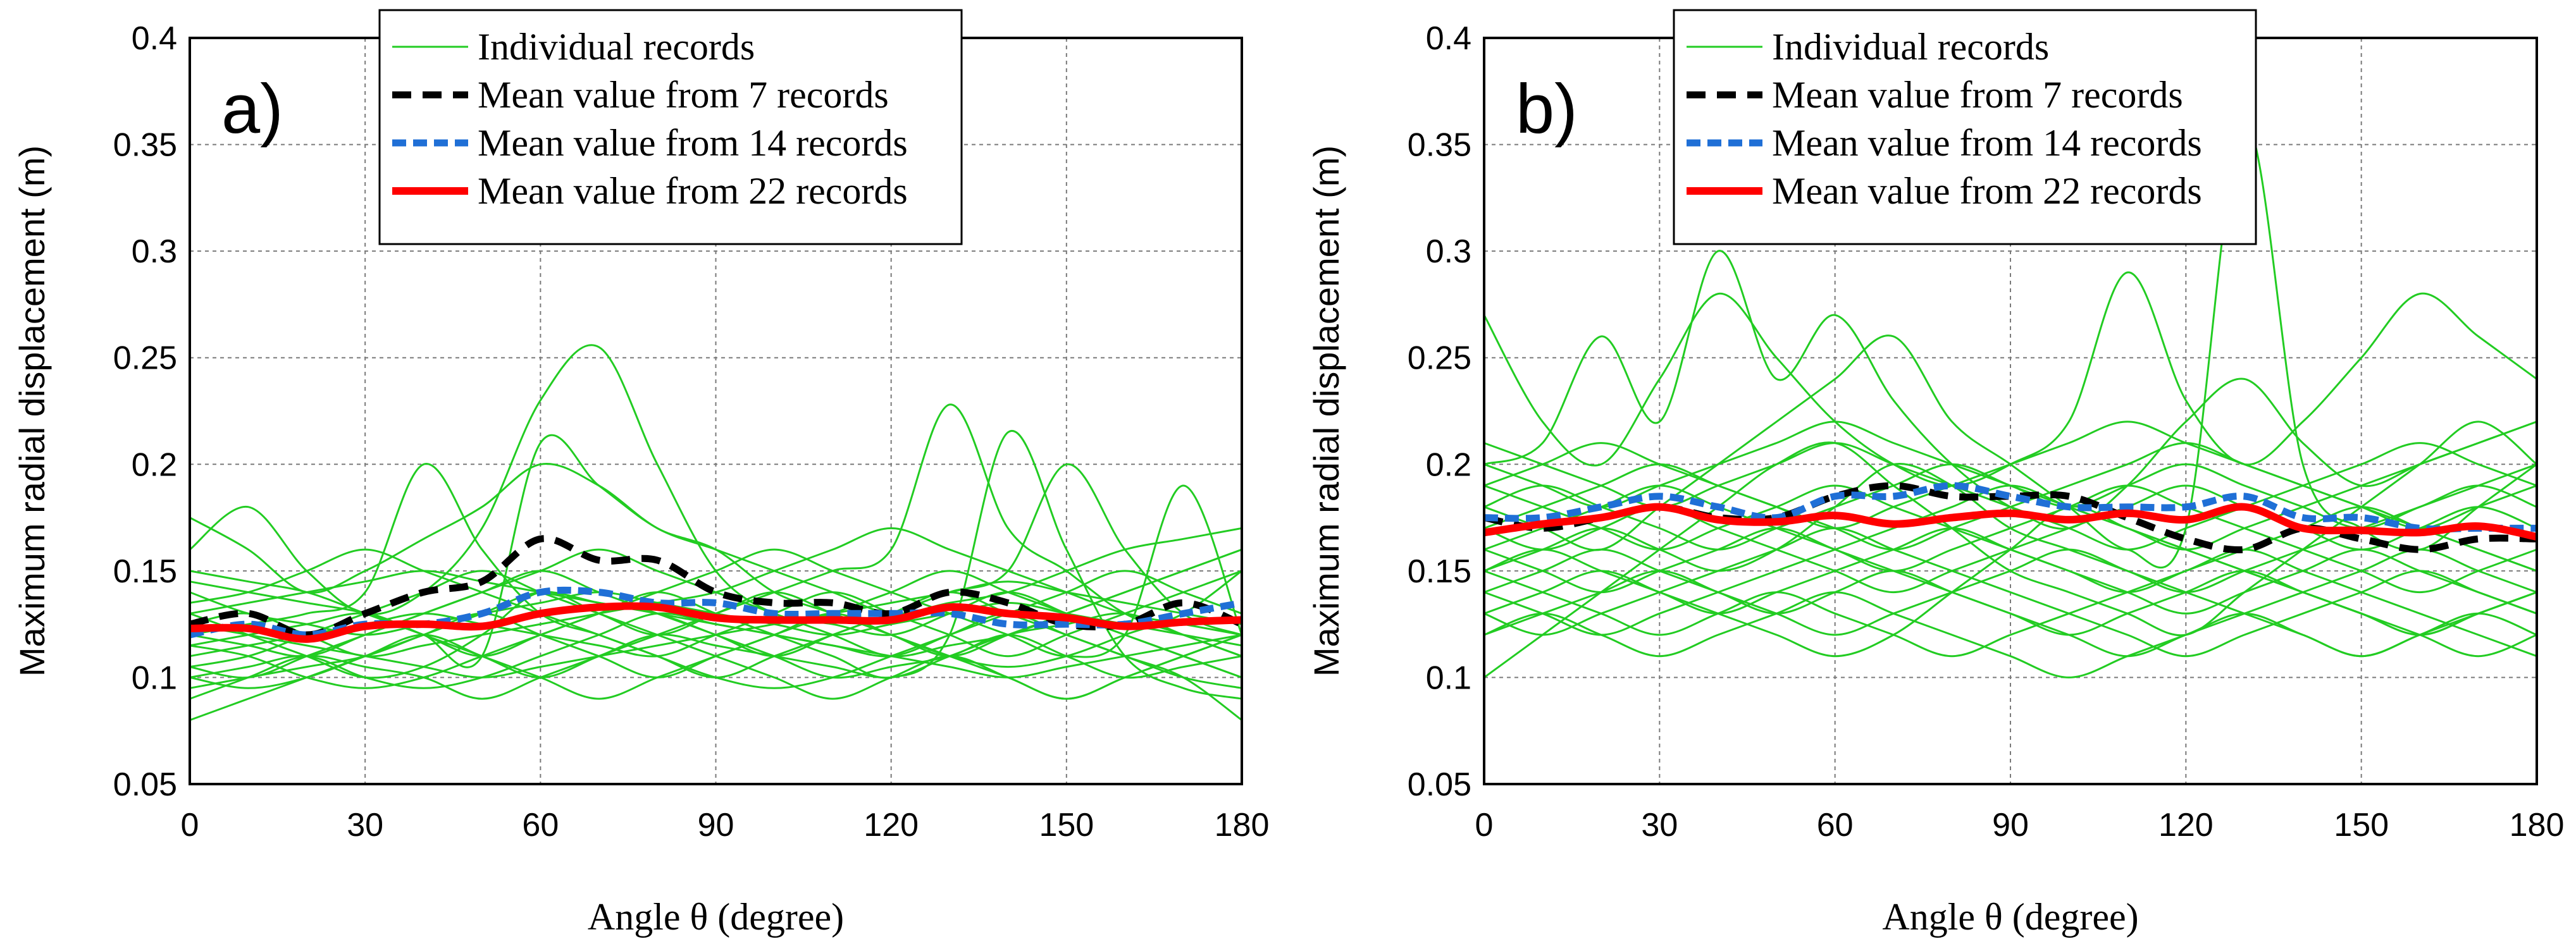  What do you see at coordinates (252, 109) in the screenshot?
I see `panel-label: a)` at bounding box center [252, 109].